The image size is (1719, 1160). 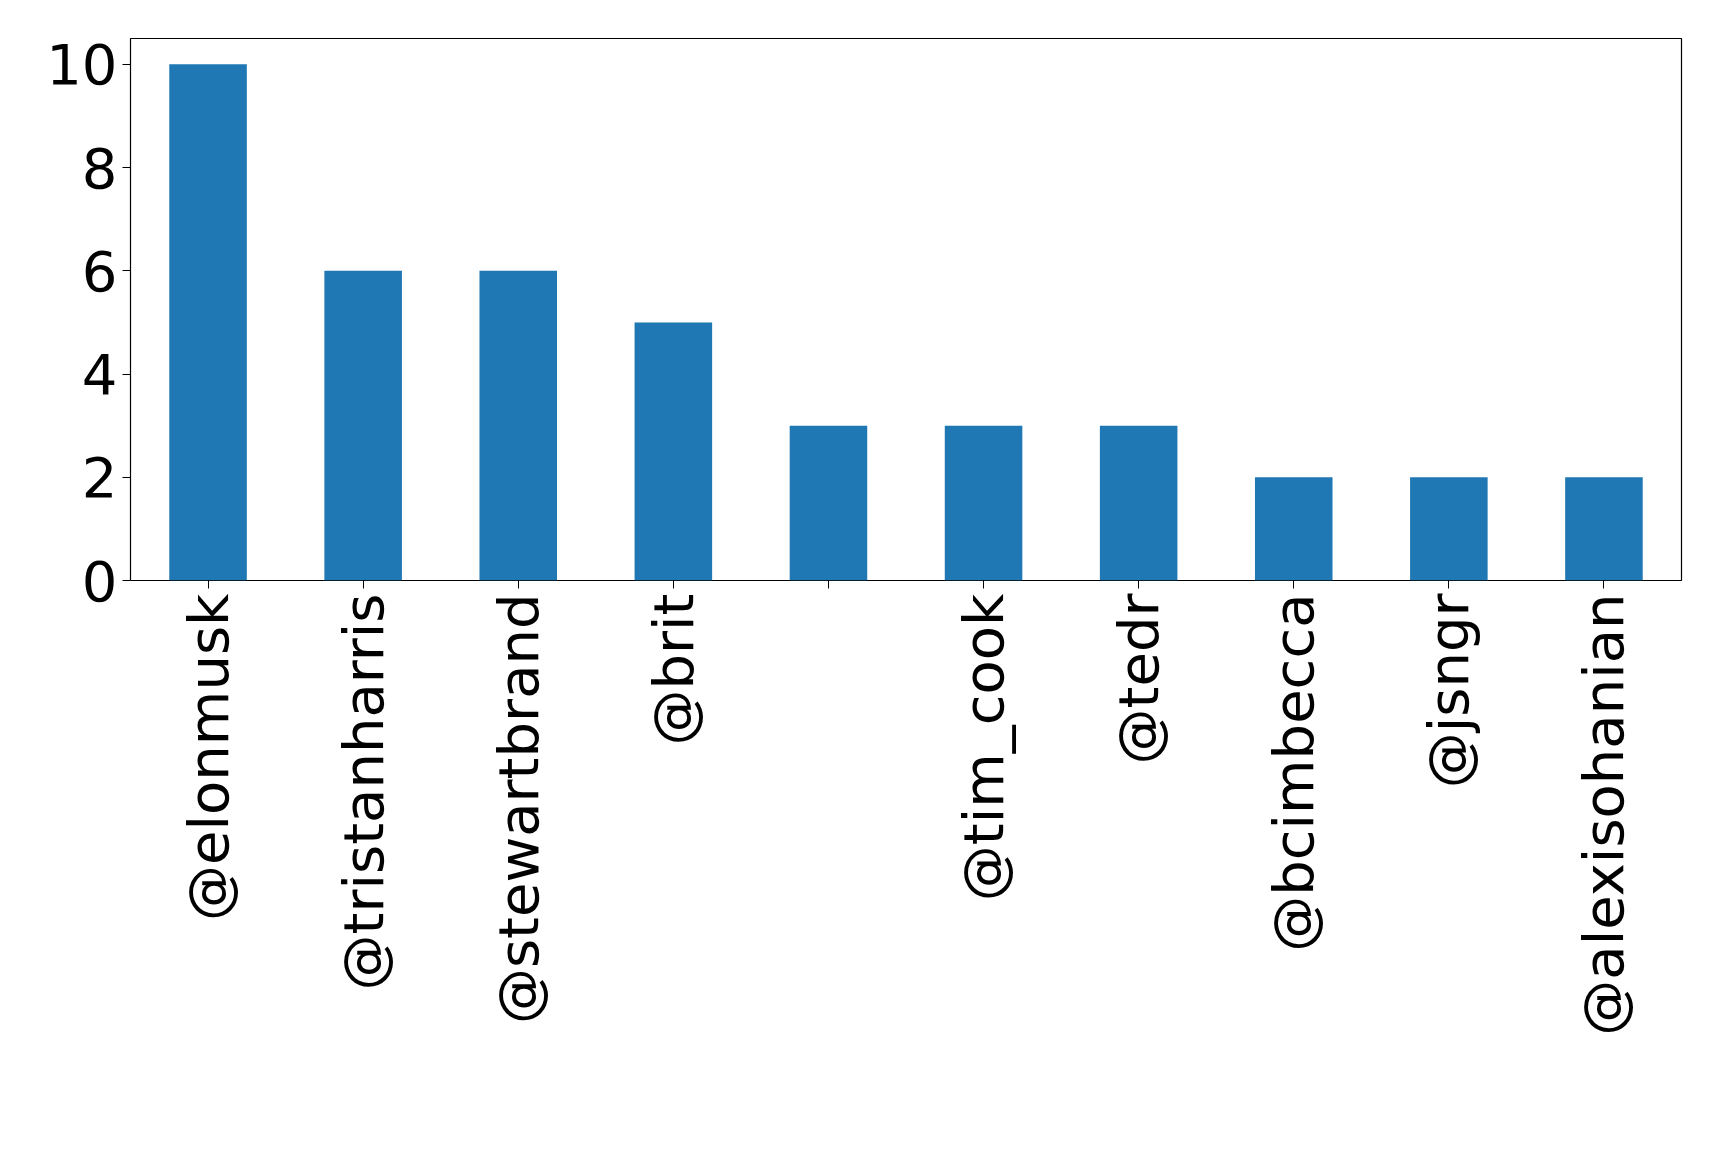 I want to click on y-tick-label: 4, so click(x=99, y=375).